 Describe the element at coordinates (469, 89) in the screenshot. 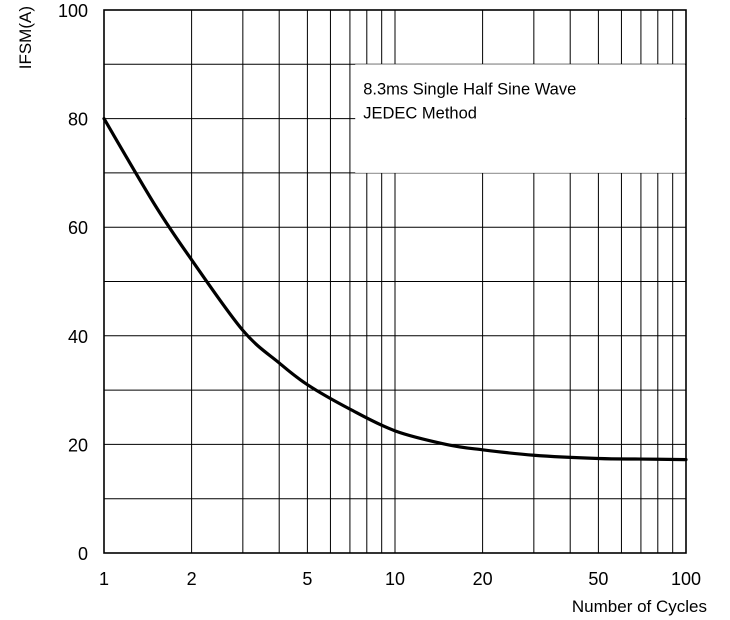

I see `annotation-line-1: 8.3ms Single Half Sine Wave` at that location.